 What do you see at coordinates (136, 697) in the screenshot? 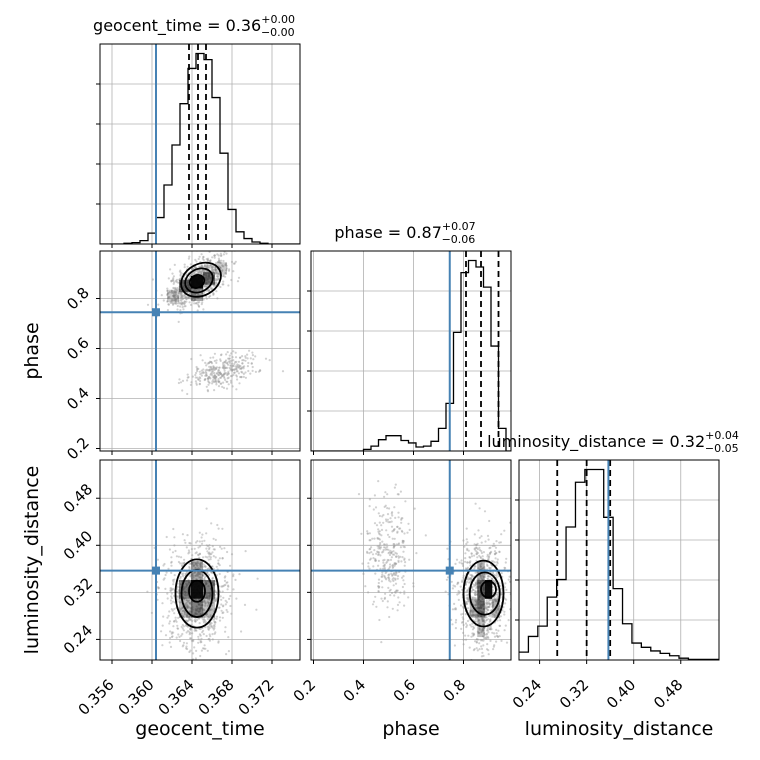
I see `tick-label-x-geocent_time: 0.360` at bounding box center [136, 697].